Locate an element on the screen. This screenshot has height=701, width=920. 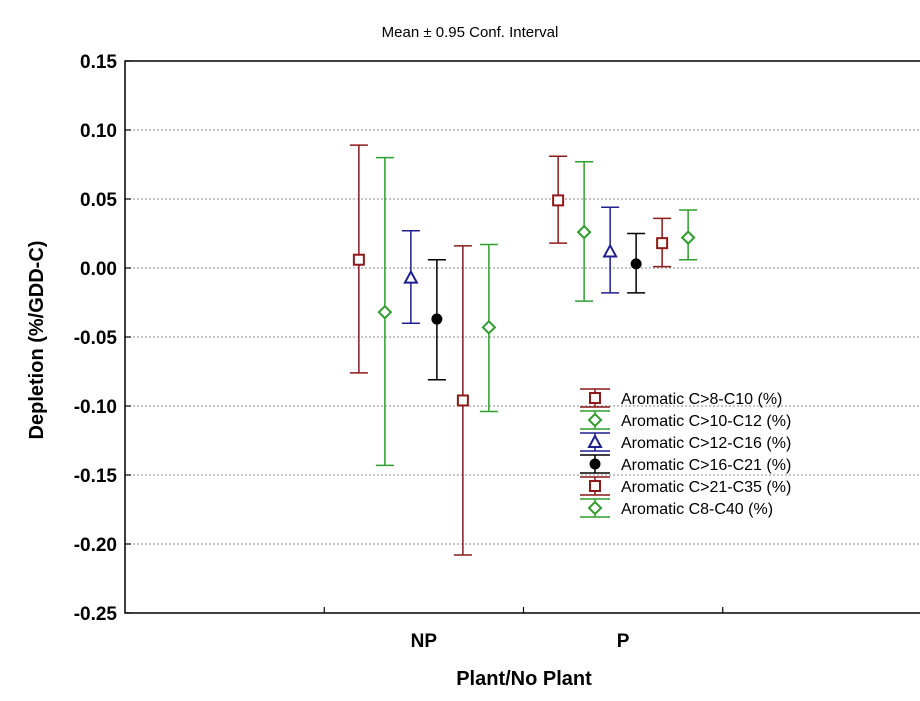
legend-label: Aromatic C>12-C16 (%) is located at coordinates (706, 443).